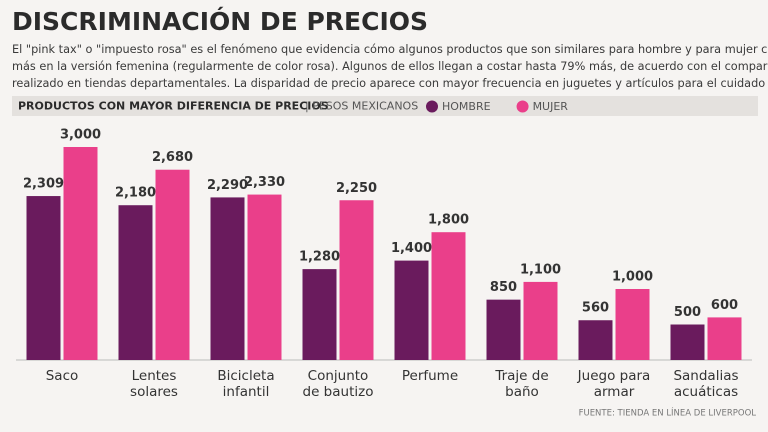 The image size is (768, 432). Describe the element at coordinates (220, 21) in the screenshot. I see `chart-title: DISCRIMINACIÓN DE PRECIOS` at that location.